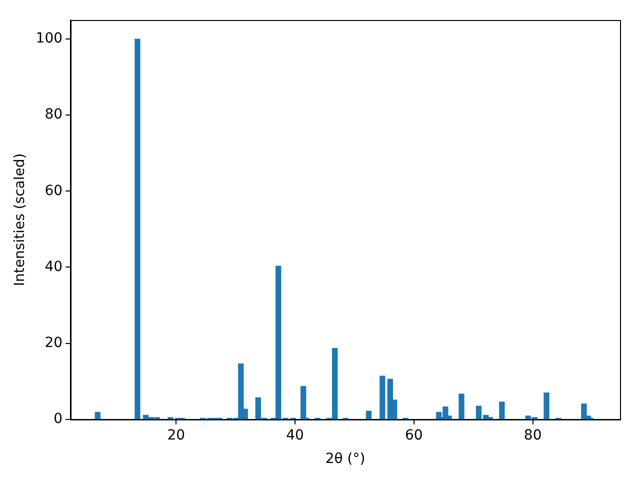 This screenshot has width=640, height=480. What do you see at coordinates (295, 435) in the screenshot?
I see `x-tick-label: 40` at bounding box center [295, 435].